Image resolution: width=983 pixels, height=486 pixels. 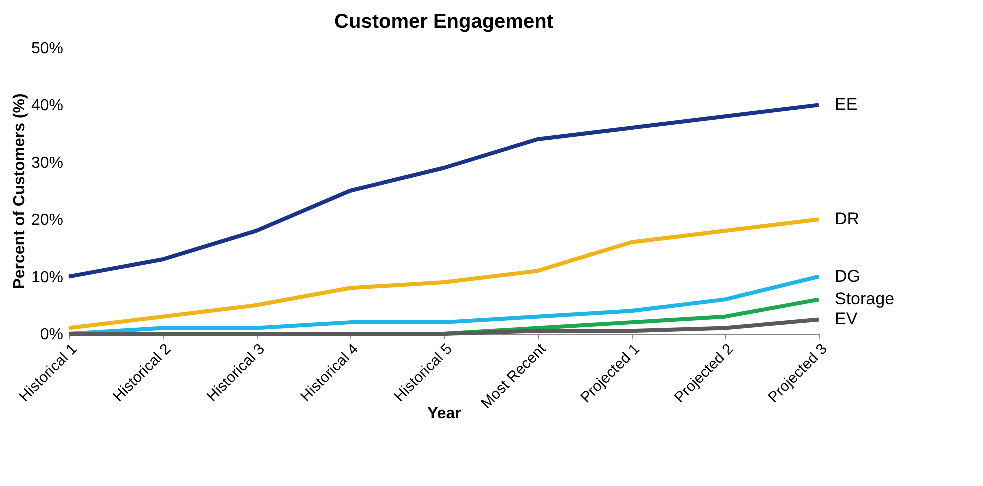 I want to click on y-tick-label: 20%, so click(x=47, y=221).